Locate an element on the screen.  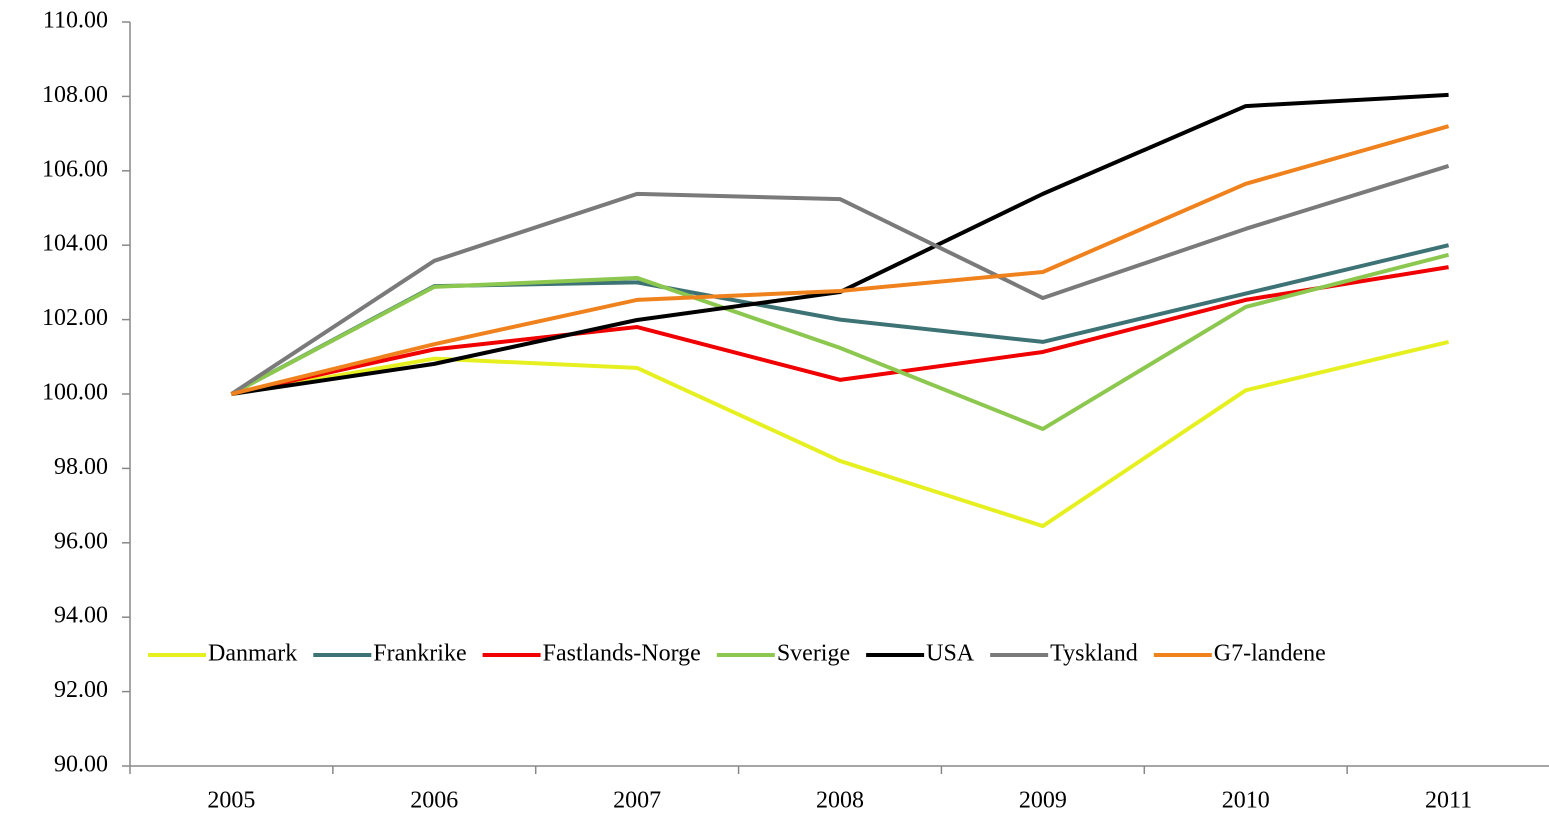
y-tick-label: 90.00 is located at coordinates (81, 765).